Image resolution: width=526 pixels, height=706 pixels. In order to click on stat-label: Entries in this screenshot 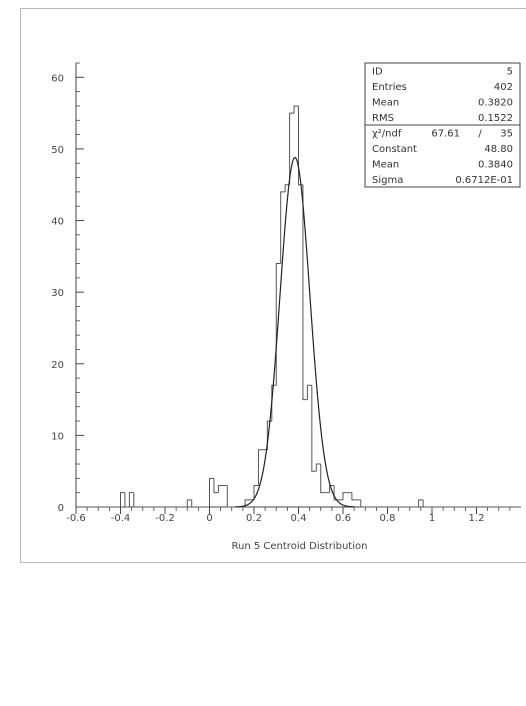, I will do `click(389, 87)`.